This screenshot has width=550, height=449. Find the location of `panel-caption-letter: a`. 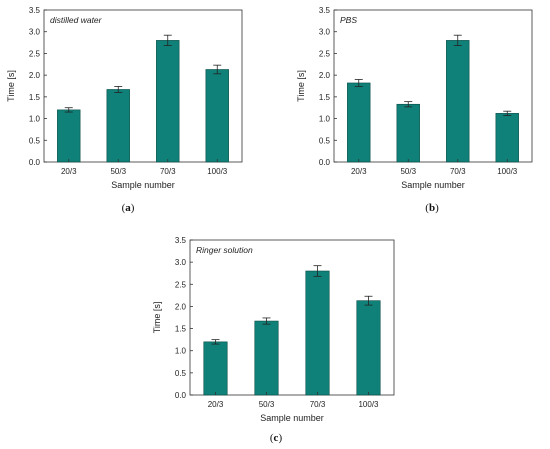

panel-caption-letter: a is located at coordinates (128, 208).